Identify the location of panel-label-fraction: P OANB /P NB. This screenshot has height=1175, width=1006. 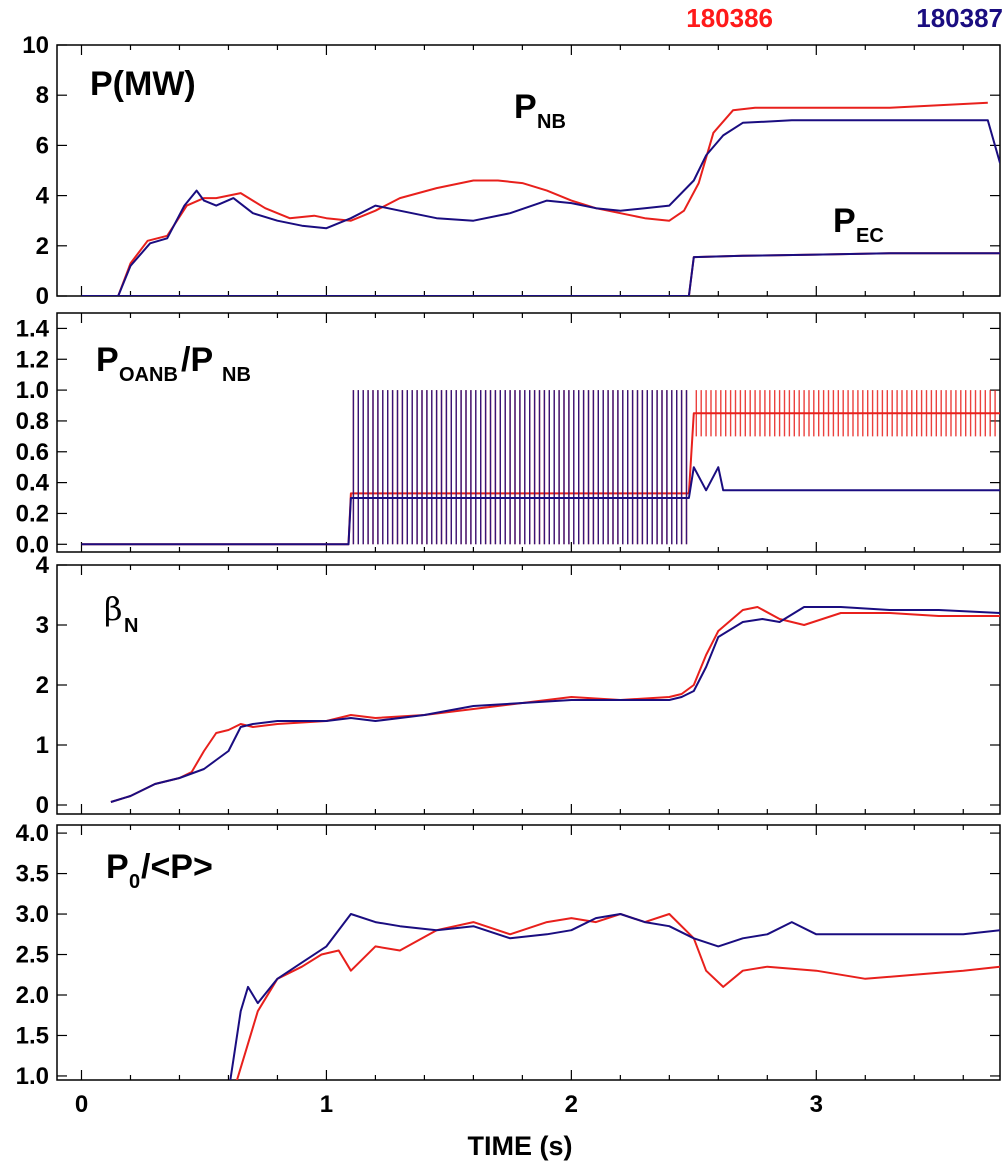
(173, 363).